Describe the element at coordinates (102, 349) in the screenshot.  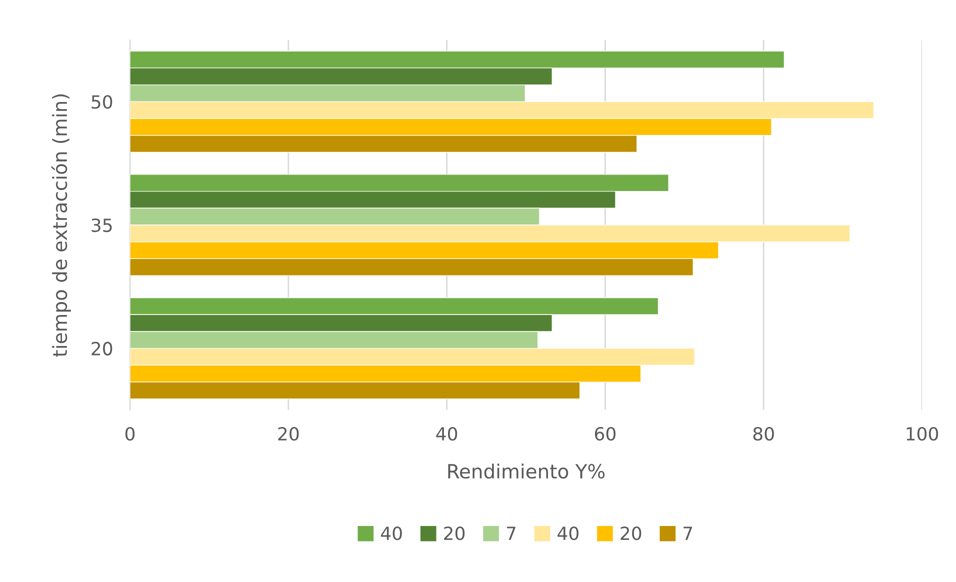
I see `y-tick-label: 20` at that location.